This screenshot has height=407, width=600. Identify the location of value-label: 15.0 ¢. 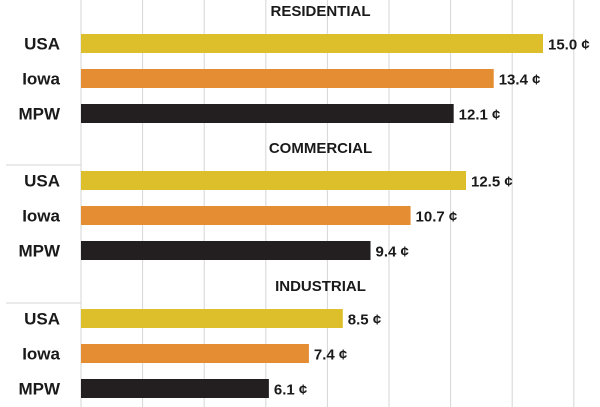
(569, 45).